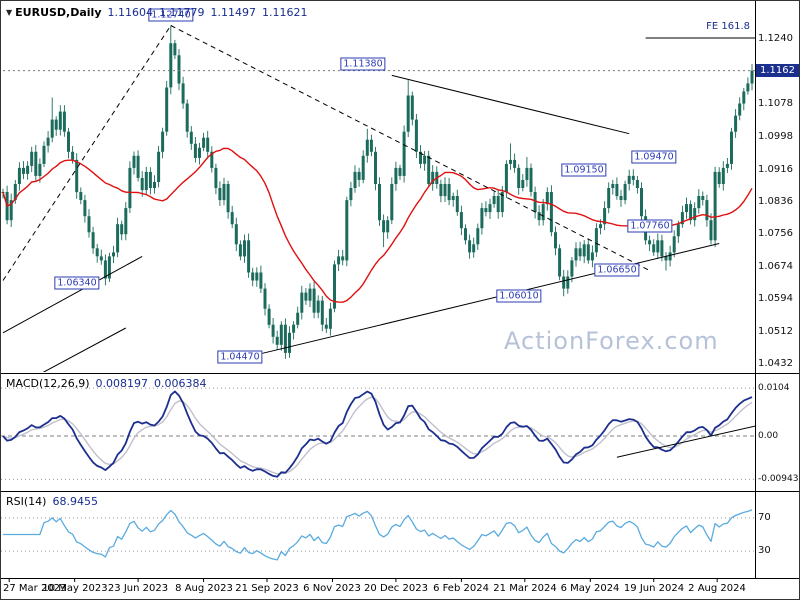 This screenshot has height=600, width=800. Describe the element at coordinates (9, 12) in the screenshot. I see `symbol-marker-icon: ▼` at that location.